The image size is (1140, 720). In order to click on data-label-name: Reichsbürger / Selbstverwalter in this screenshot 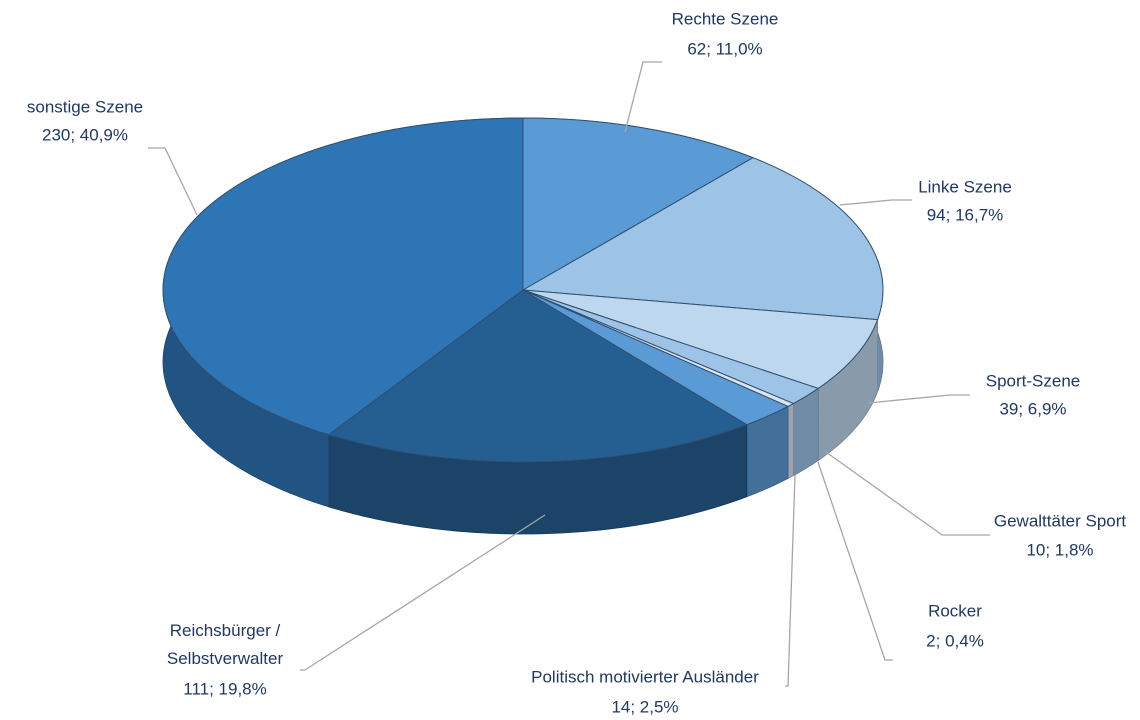, I will do `click(225, 644)`.